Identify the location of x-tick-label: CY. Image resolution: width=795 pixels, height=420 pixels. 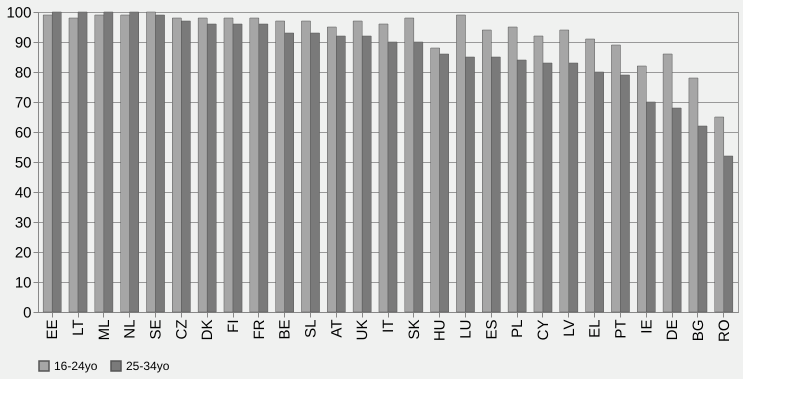
(543, 330).